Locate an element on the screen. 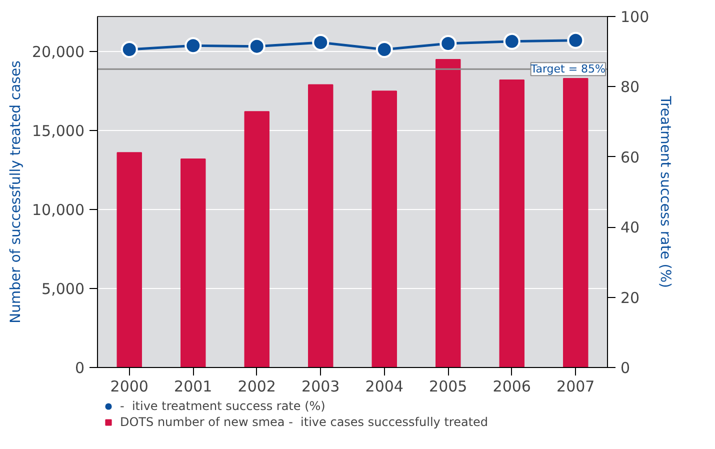 The width and height of the screenshot is (715, 449). legend-label: - itive treatment success rate (%) is located at coordinates (223, 406).